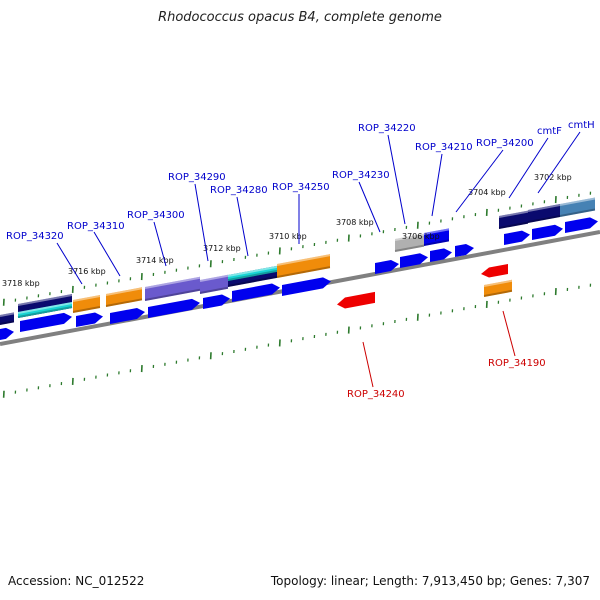 This screenshot has height=600, width=600. What do you see at coordinates (156, 215) in the screenshot?
I see `gene-label: ROP_34300` at bounding box center [156, 215].